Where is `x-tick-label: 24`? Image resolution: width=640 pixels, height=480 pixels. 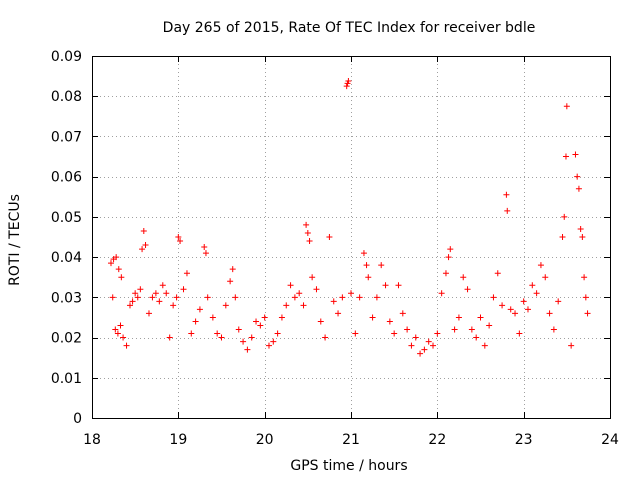
x-tick-label: 24 is located at coordinates (610, 440).